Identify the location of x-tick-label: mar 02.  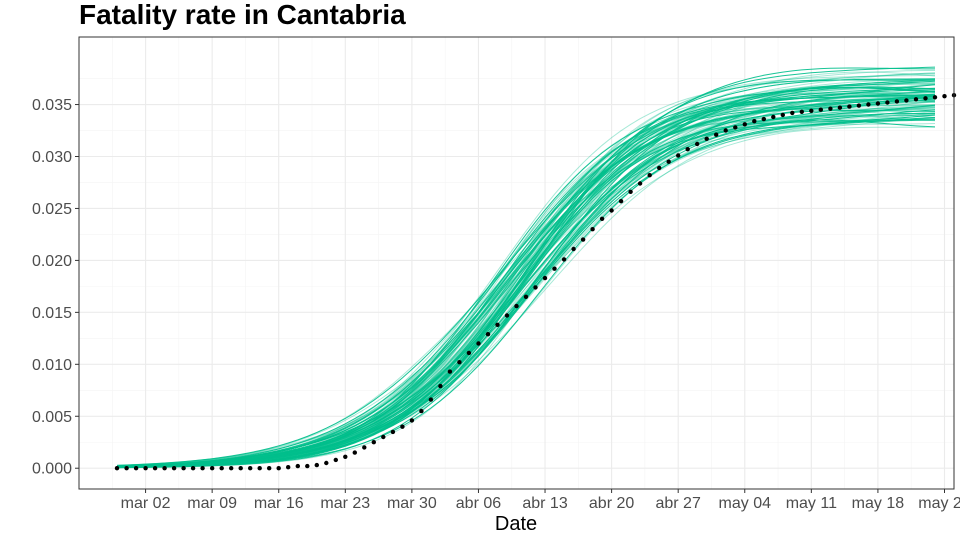
(146, 503).